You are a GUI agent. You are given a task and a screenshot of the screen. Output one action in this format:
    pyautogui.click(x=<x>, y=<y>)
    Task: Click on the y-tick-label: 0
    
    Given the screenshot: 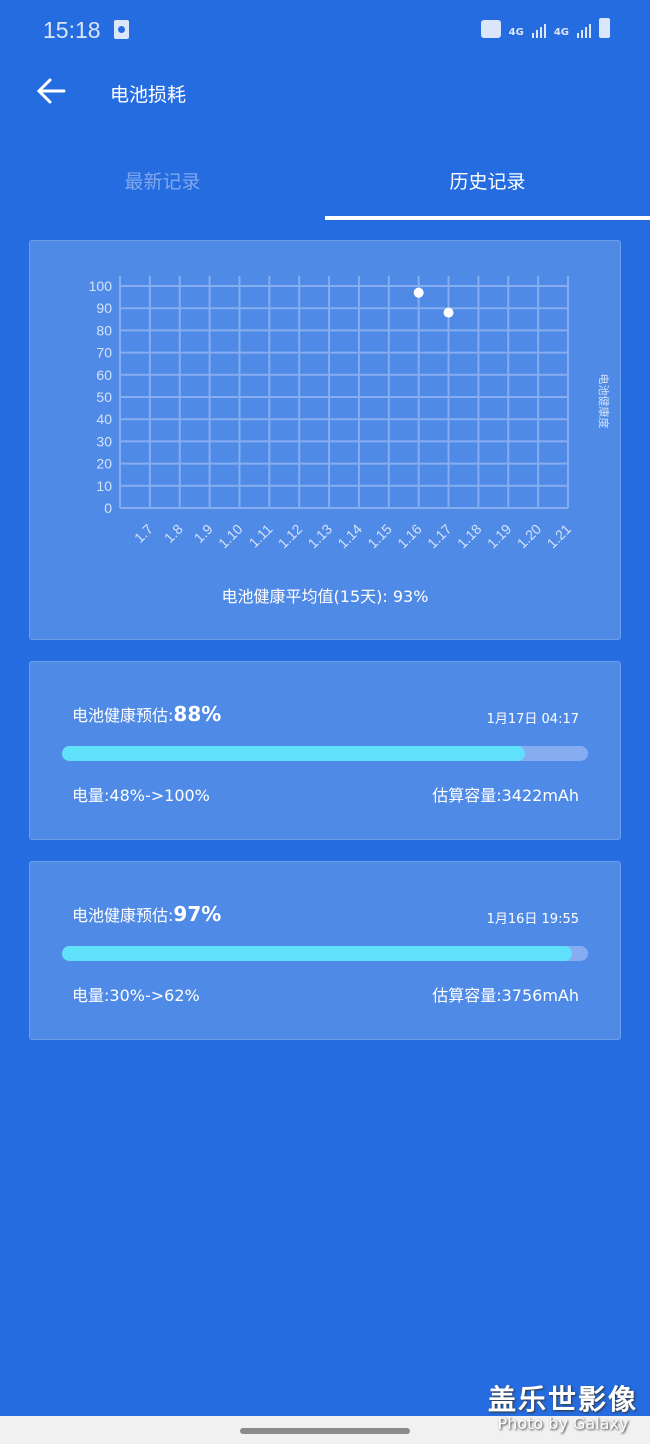 What is the action you would take?
    pyautogui.click(x=108, y=508)
    